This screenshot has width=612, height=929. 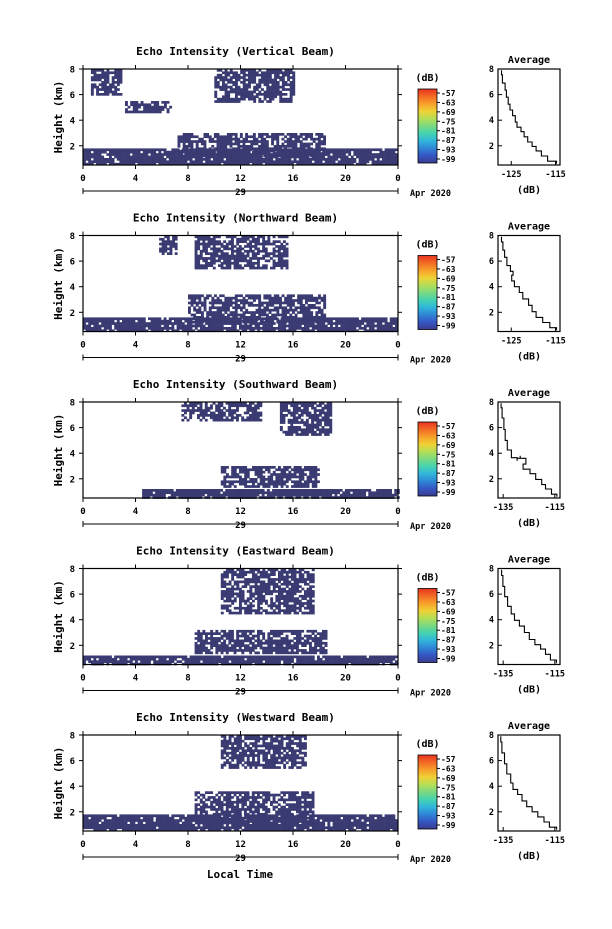 What do you see at coordinates (529, 283) in the screenshot?
I see `profile-line` at bounding box center [529, 283].